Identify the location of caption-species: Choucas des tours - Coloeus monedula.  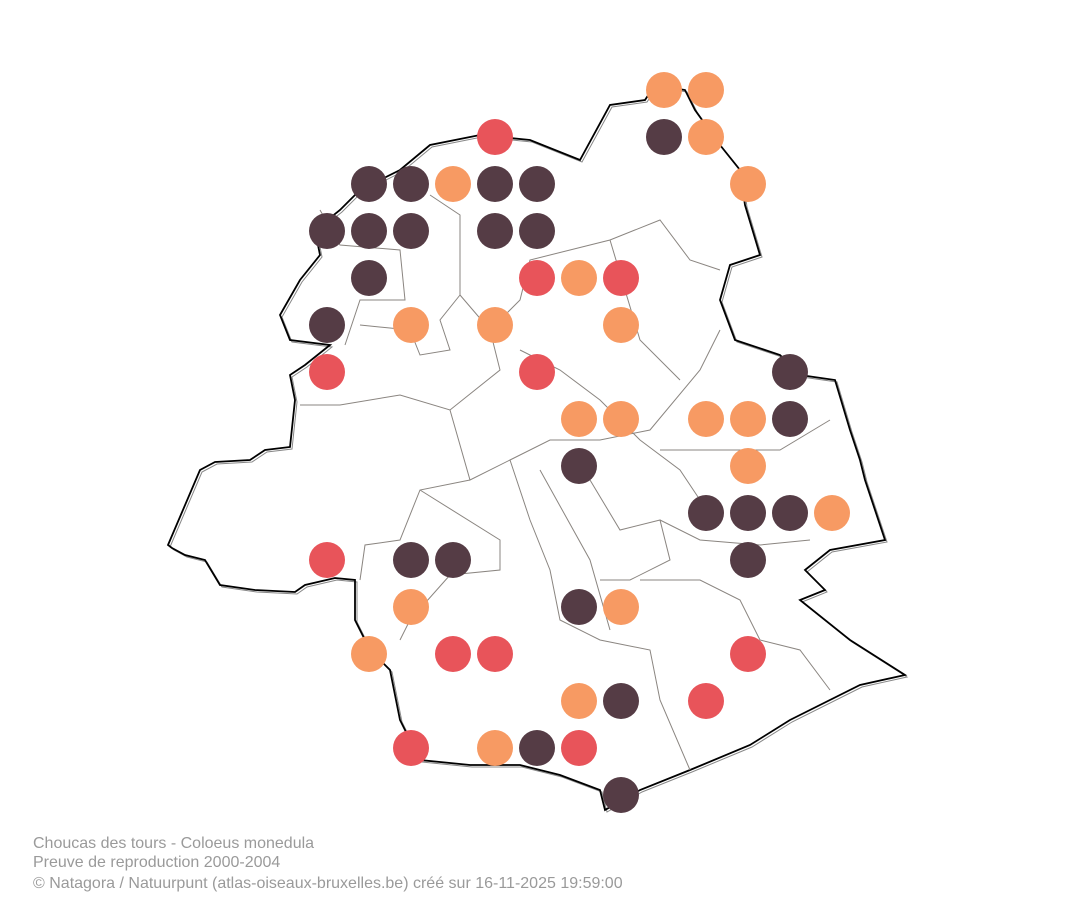
(174, 843).